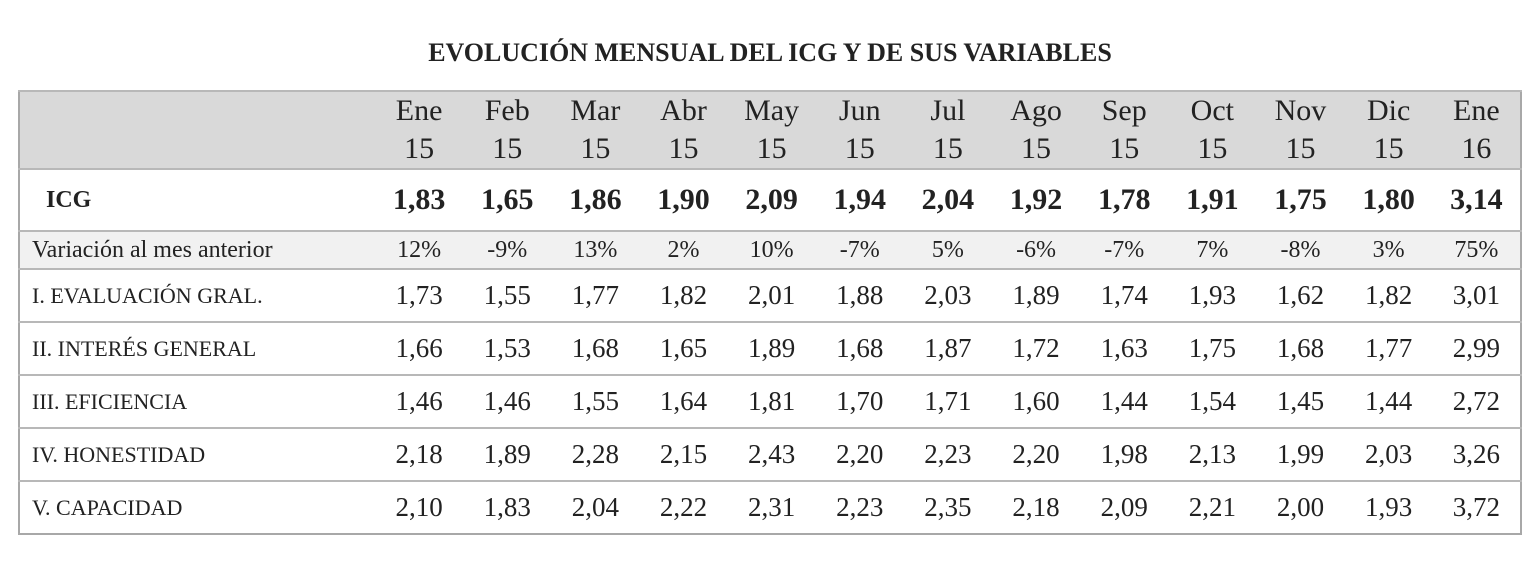  I want to click on value-cell: 2,43, so click(771, 454).